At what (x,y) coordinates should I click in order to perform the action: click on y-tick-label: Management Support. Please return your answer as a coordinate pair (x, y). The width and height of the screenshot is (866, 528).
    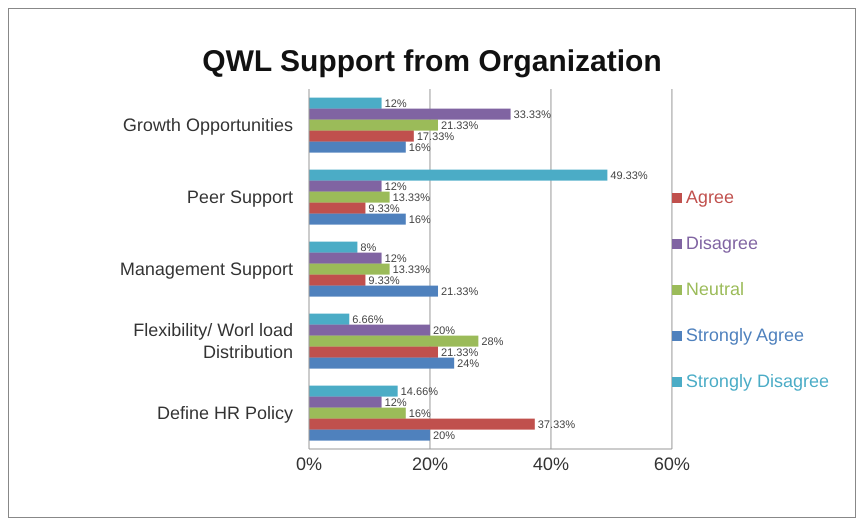
    Looking at the image, I should click on (206, 269).